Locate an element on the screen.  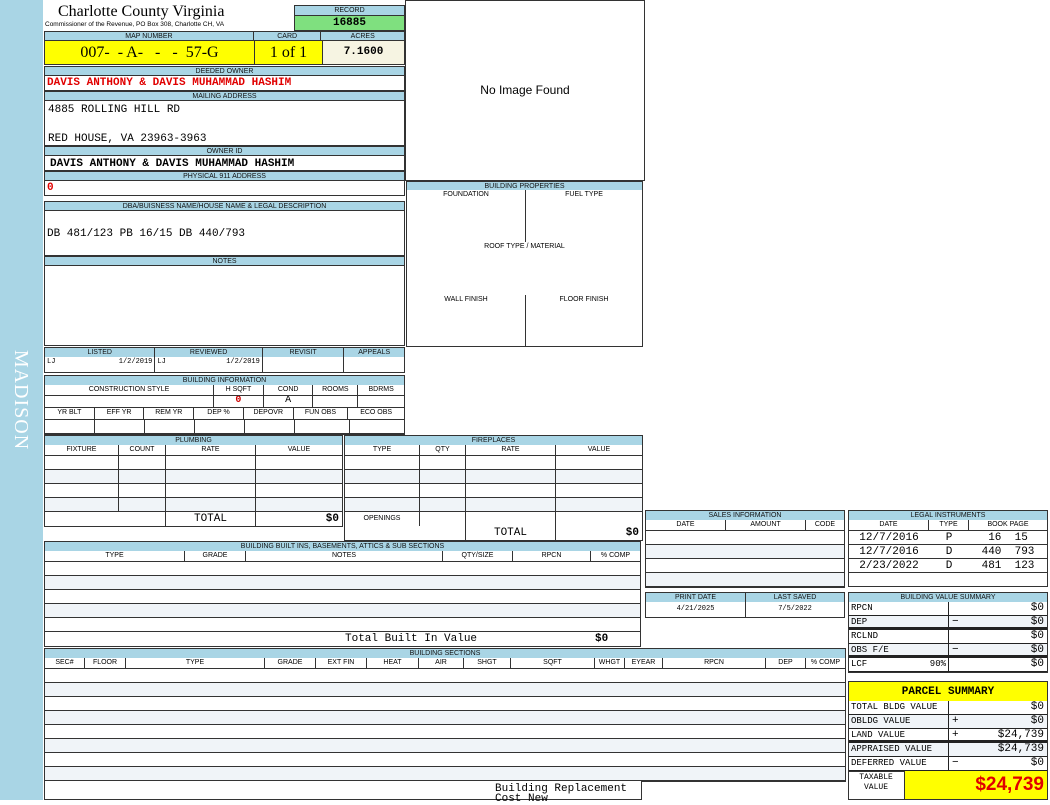
fuel-type-label: FUEL TYPE is located at coordinates (584, 194).